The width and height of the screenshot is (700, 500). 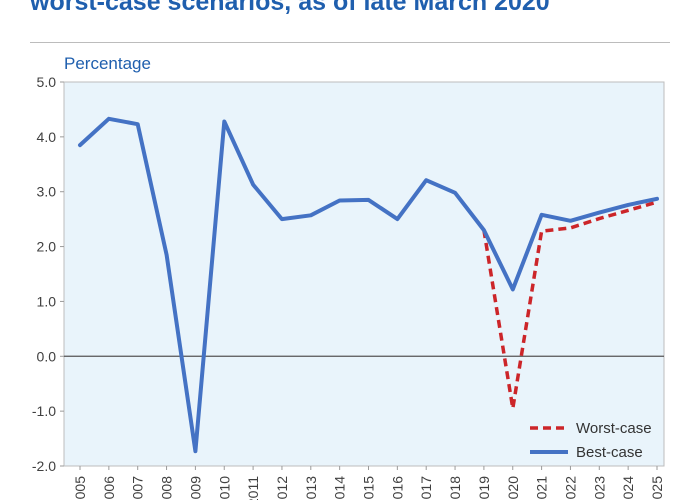 I want to click on x-tick-label: 2013, so click(x=311, y=488).